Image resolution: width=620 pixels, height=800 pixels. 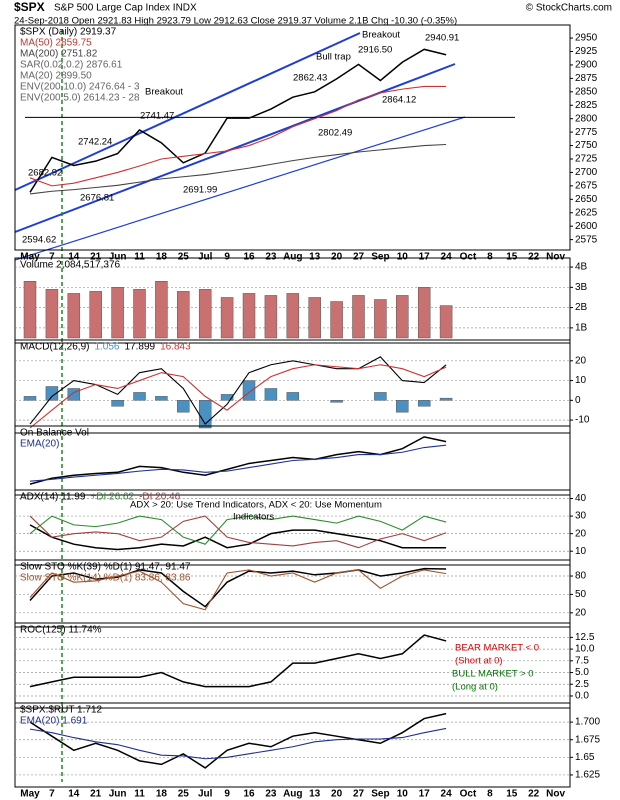 I want to click on y-tick-label: 2800, so click(x=586, y=118).